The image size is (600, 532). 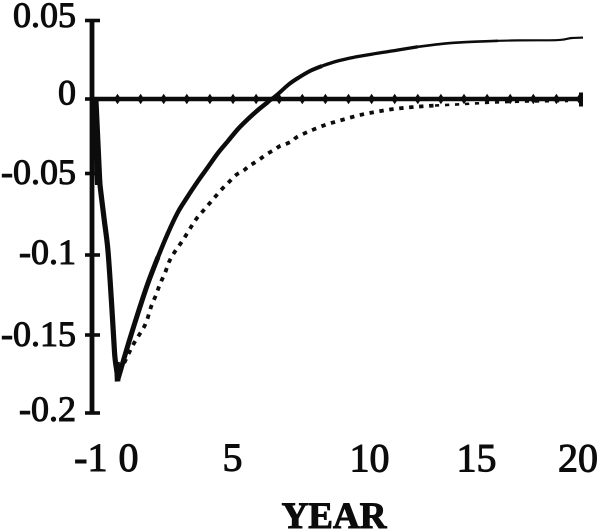 I want to click on svg-text: -0.2, so click(x=47, y=409).